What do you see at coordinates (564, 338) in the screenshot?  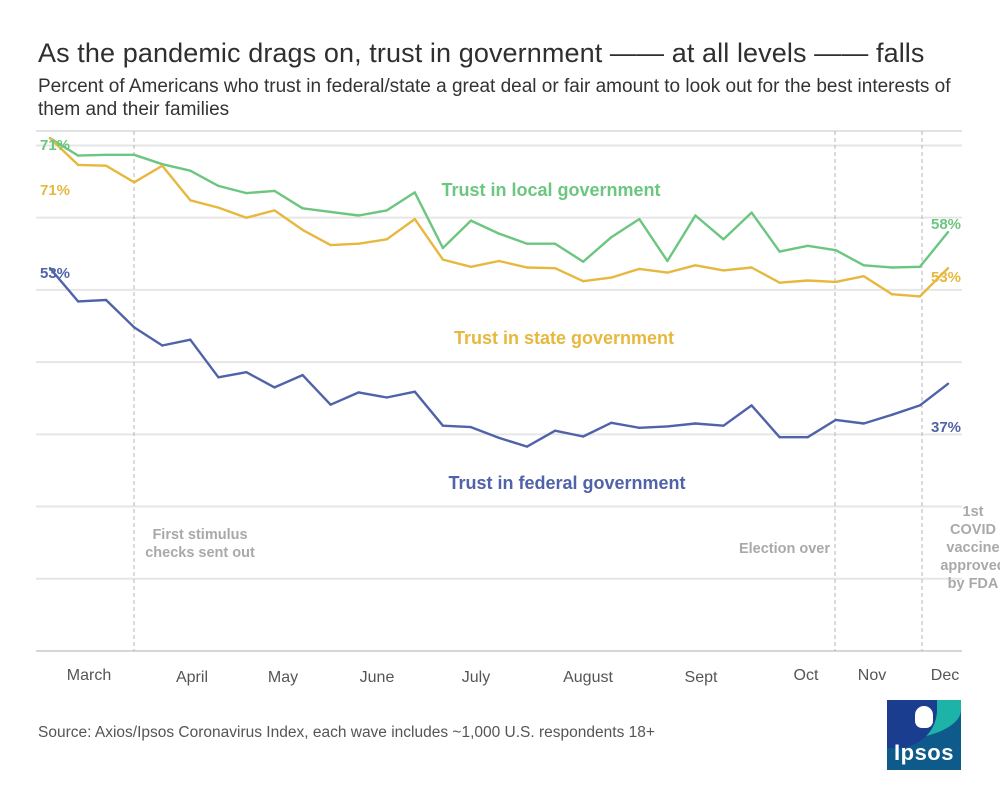 I see `series-name-label: Trust in state government` at bounding box center [564, 338].